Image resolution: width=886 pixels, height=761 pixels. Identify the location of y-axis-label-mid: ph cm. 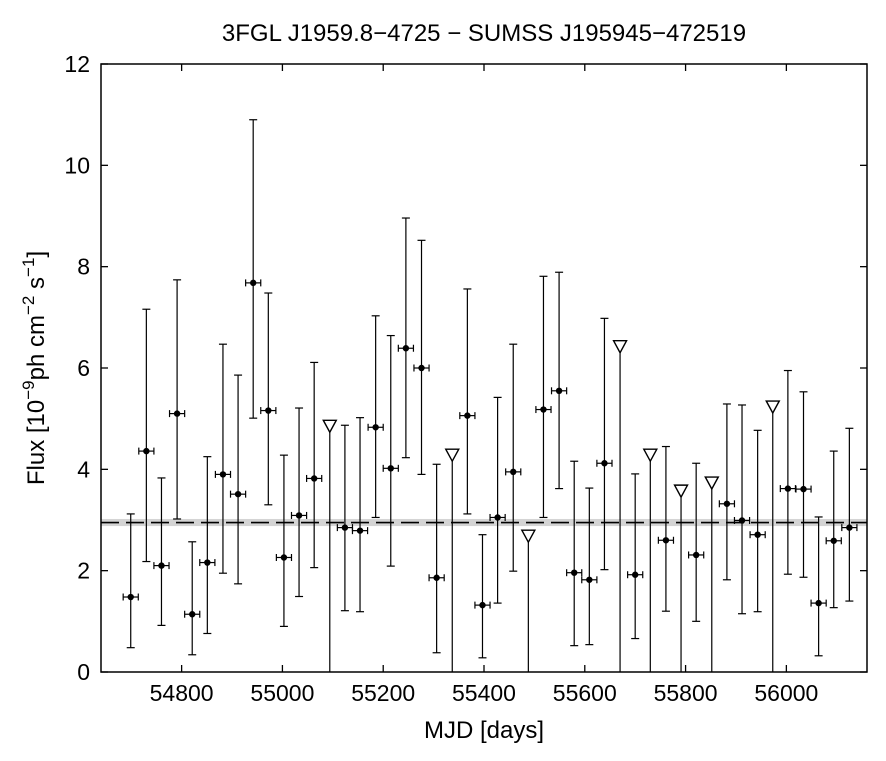
(36, 347).